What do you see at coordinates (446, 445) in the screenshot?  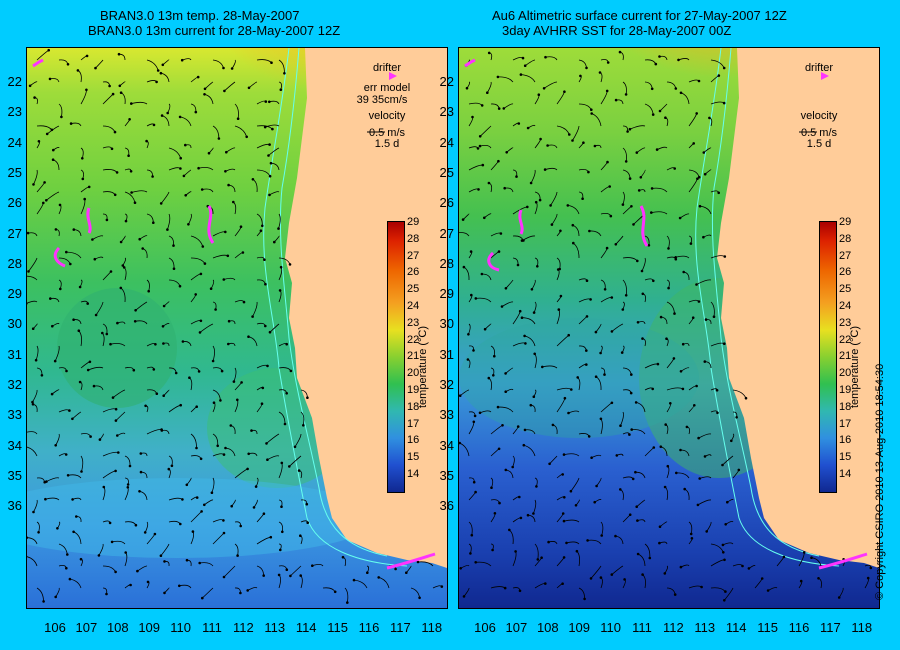 I see `y-tick-label: 34` at bounding box center [446, 445].